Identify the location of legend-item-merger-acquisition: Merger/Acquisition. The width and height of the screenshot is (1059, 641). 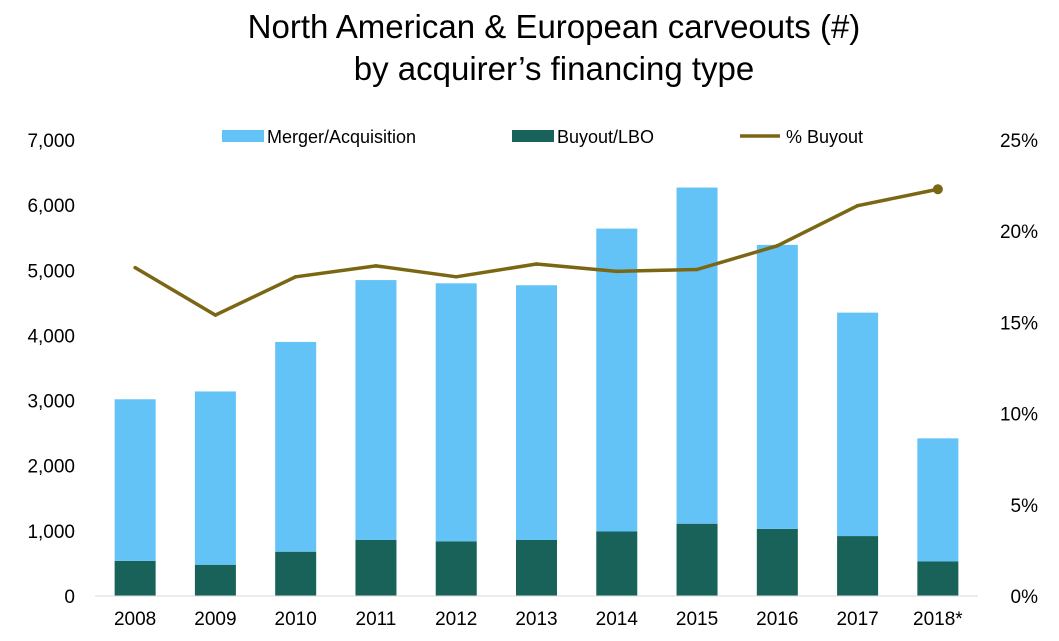
(319, 137).